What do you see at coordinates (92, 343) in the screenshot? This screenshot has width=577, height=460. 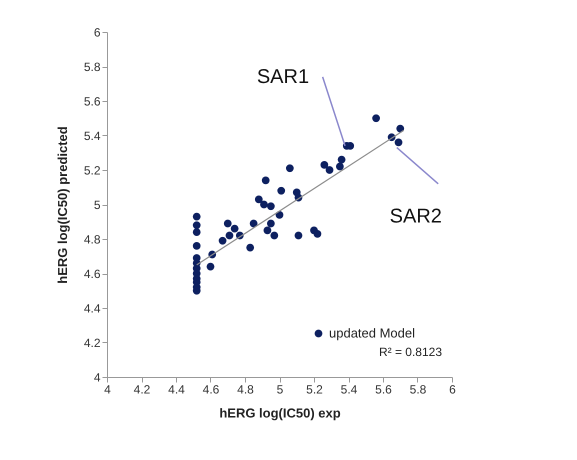 I see `y-tick-label: 4.2` at bounding box center [92, 343].